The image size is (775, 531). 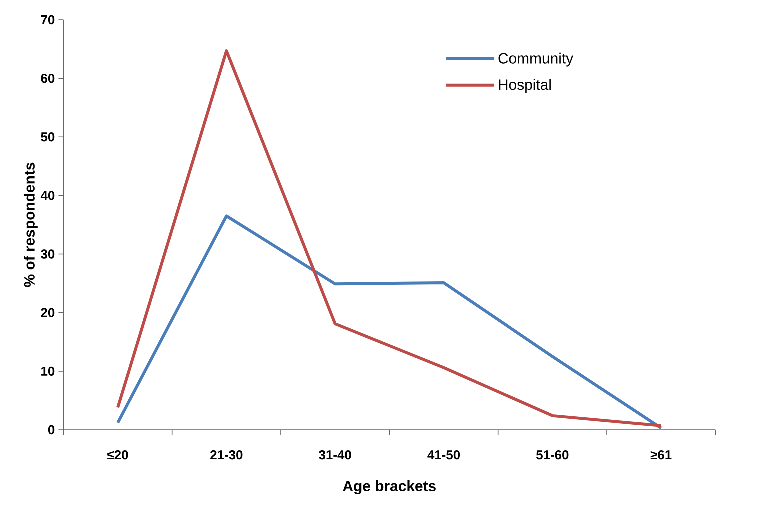 What do you see at coordinates (48, 20) in the screenshot?
I see `y-tick-label: 70` at bounding box center [48, 20].